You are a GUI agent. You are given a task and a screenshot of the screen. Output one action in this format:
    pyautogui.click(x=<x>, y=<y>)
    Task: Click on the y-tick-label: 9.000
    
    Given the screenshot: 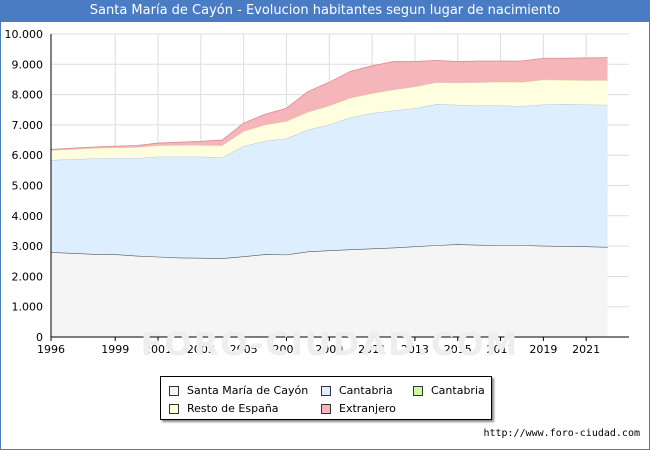 What is the action you would take?
    pyautogui.click(x=28, y=64)
    